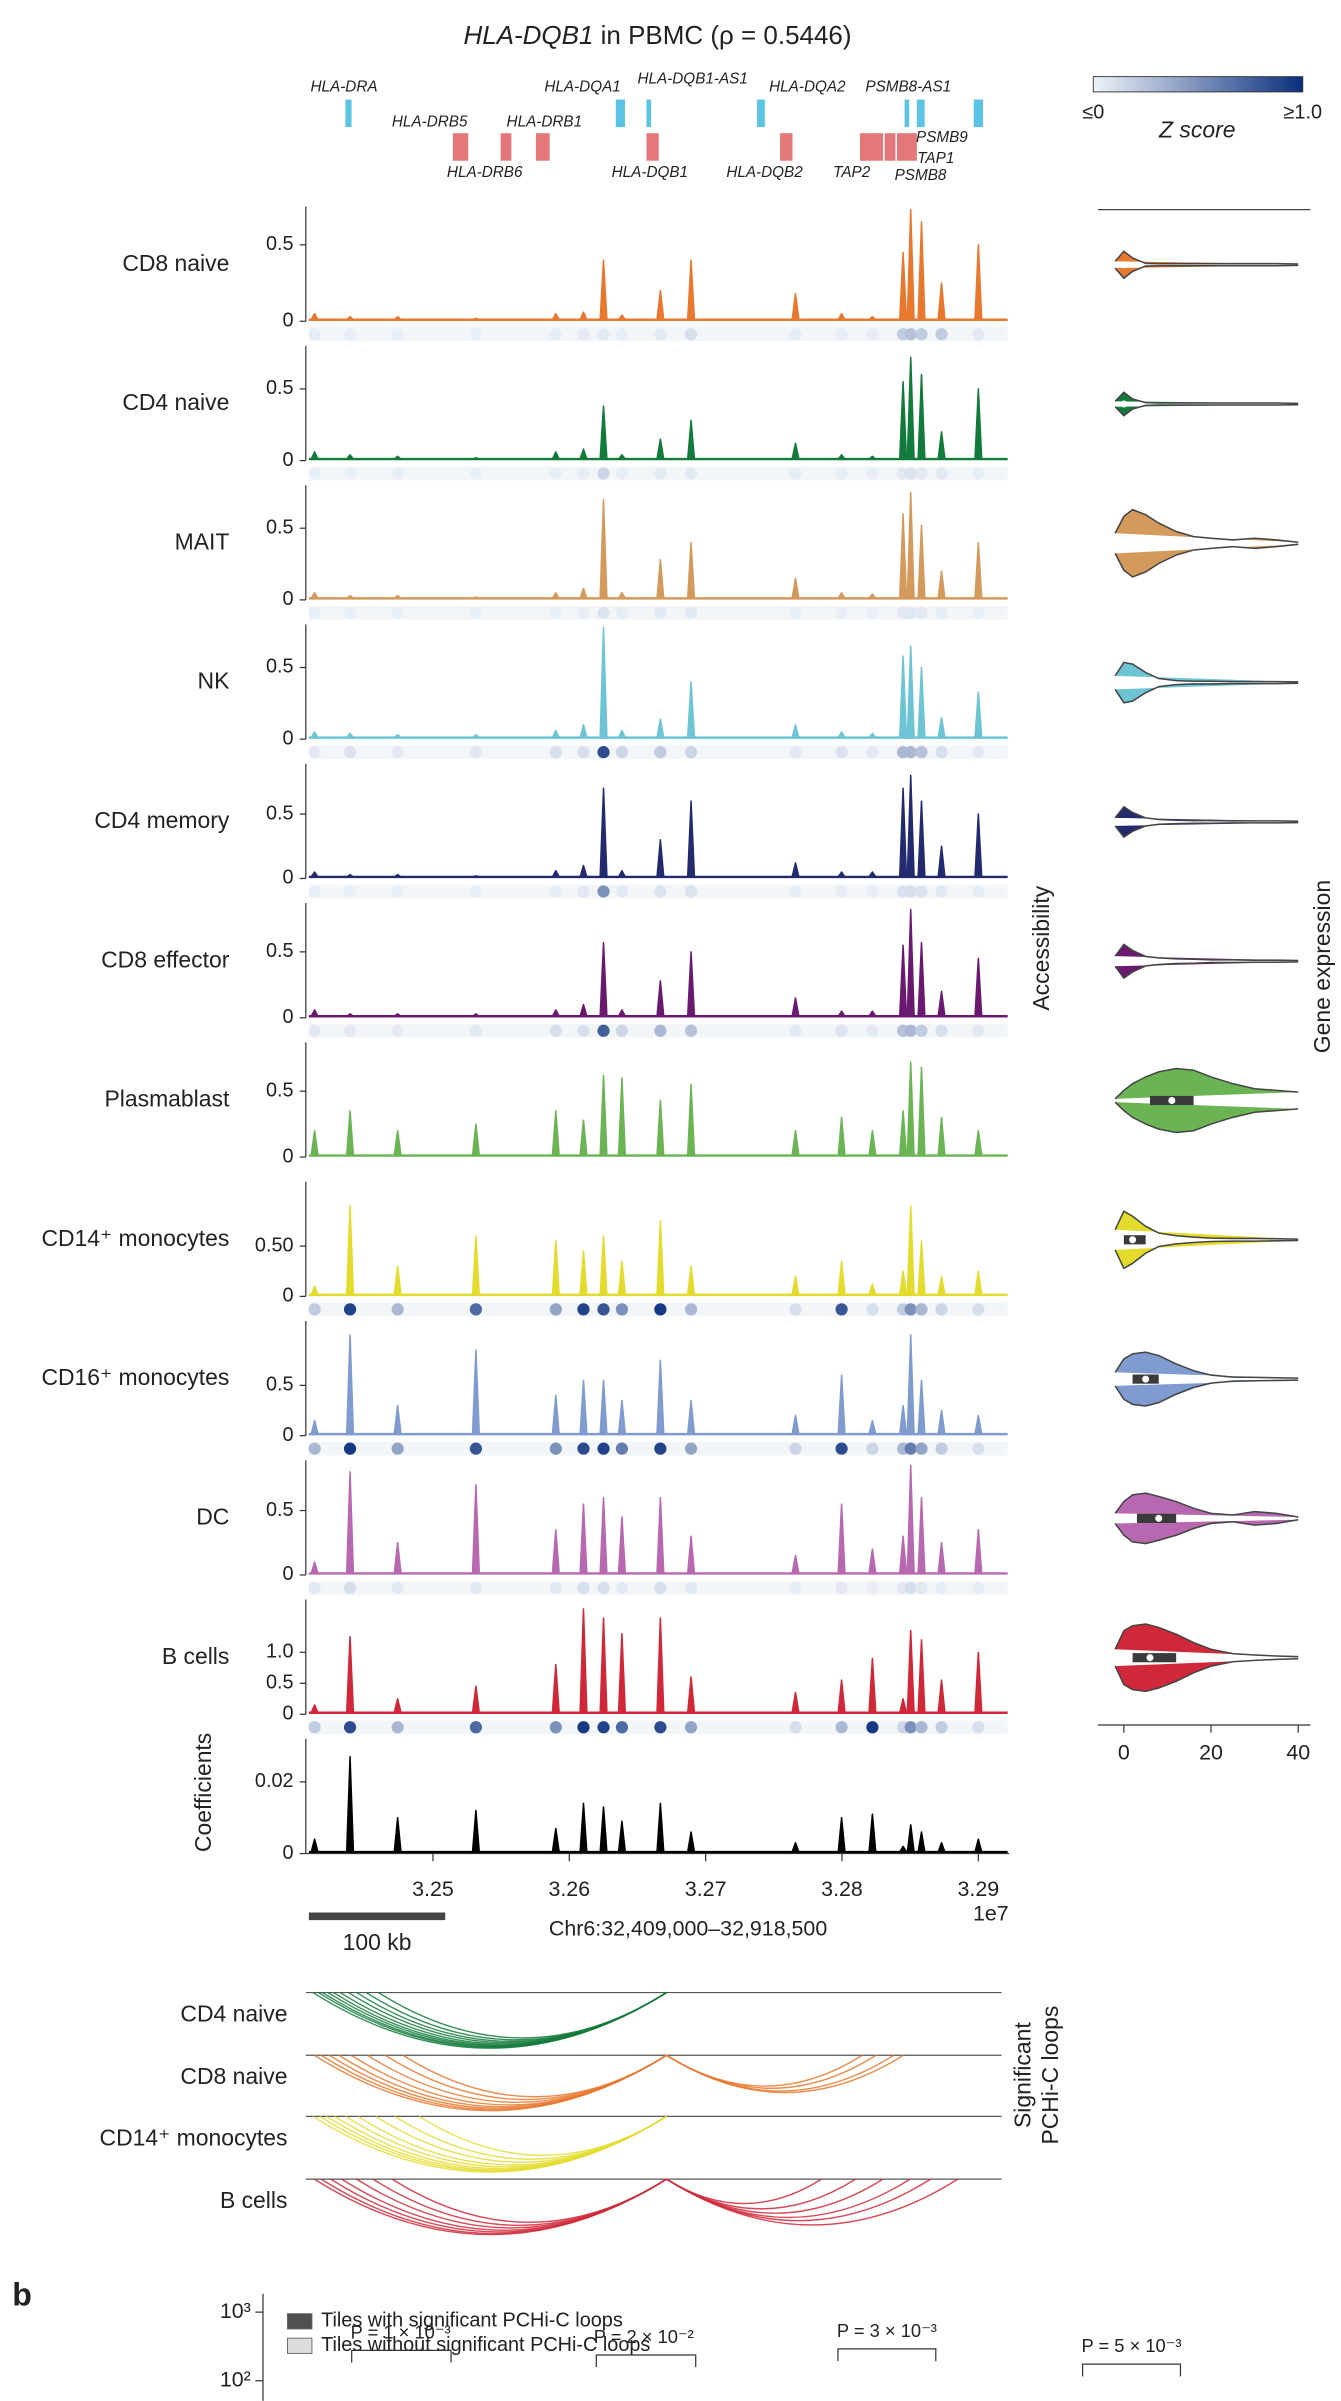 This screenshot has width=1341, height=2401. Describe the element at coordinates (1041, 947) in the screenshot. I see `y-axis-label: Accessibility` at that location.